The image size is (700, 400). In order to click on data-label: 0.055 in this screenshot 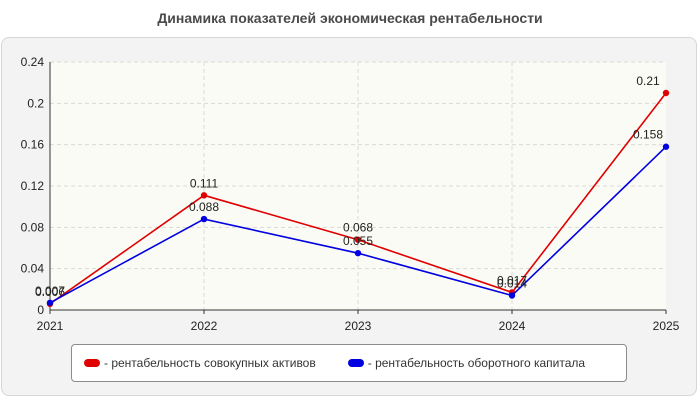, I will do `click(358, 241)`.